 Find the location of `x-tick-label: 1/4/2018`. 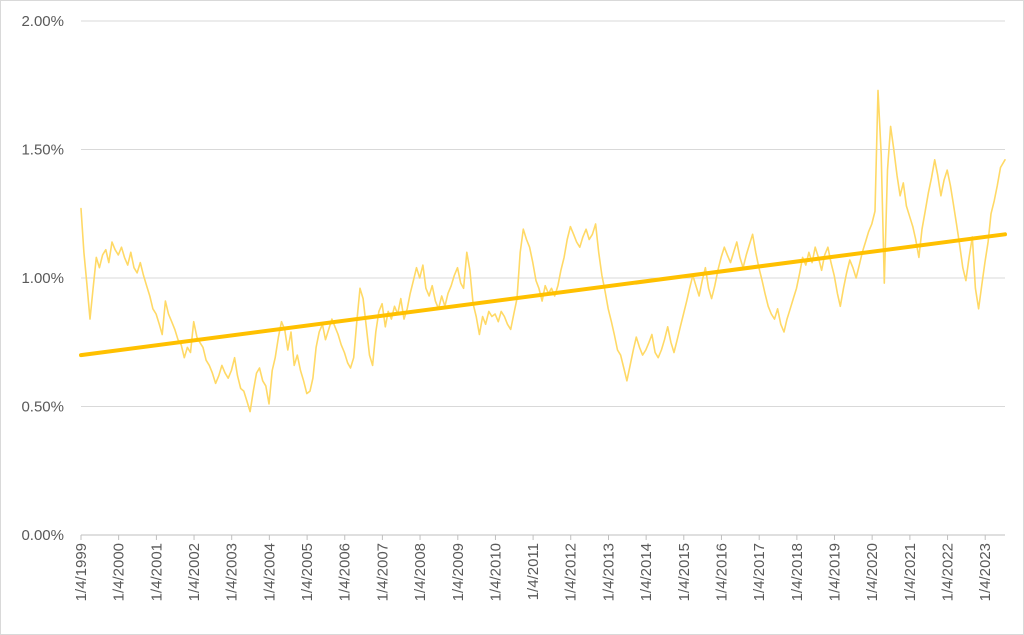

x-tick-label: 1/4/2018 is located at coordinates (797, 572).